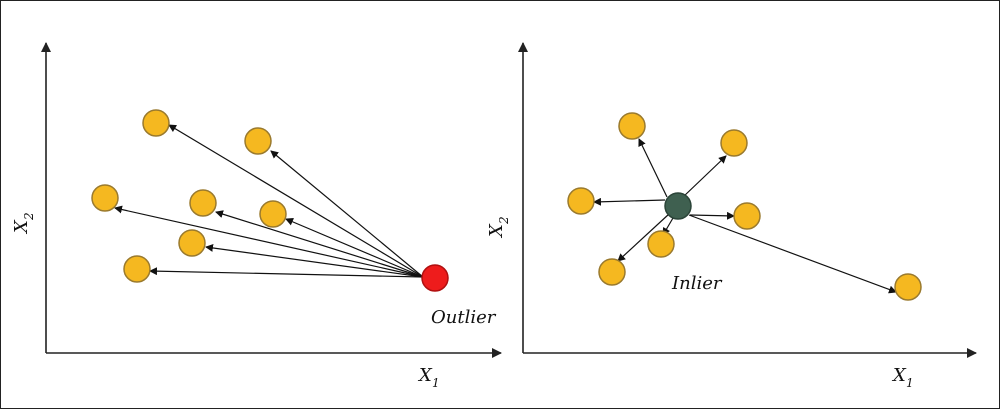  What do you see at coordinates (435, 278) in the screenshot?
I see `outlier-point` at bounding box center [435, 278].